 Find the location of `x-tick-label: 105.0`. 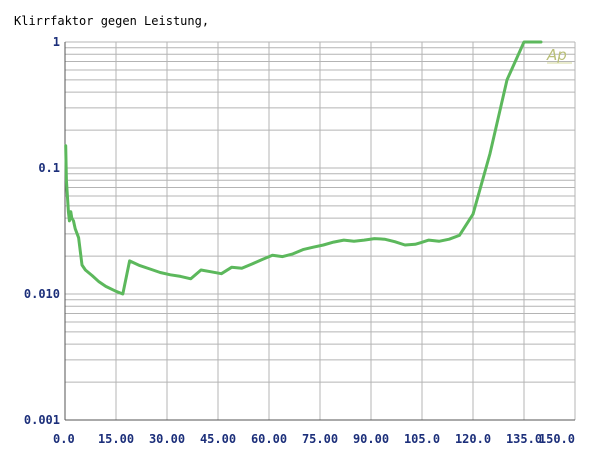

x-tick-label: 105.0 is located at coordinates (422, 439).